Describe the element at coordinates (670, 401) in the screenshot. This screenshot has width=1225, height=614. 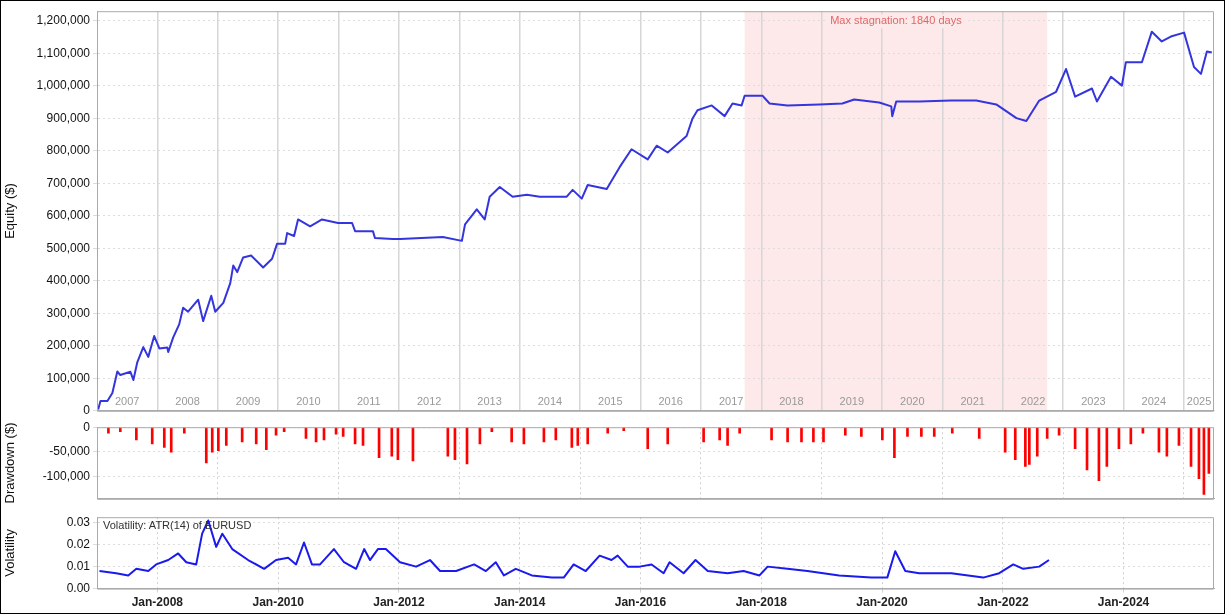
I see `annotation: 2016` at that location.